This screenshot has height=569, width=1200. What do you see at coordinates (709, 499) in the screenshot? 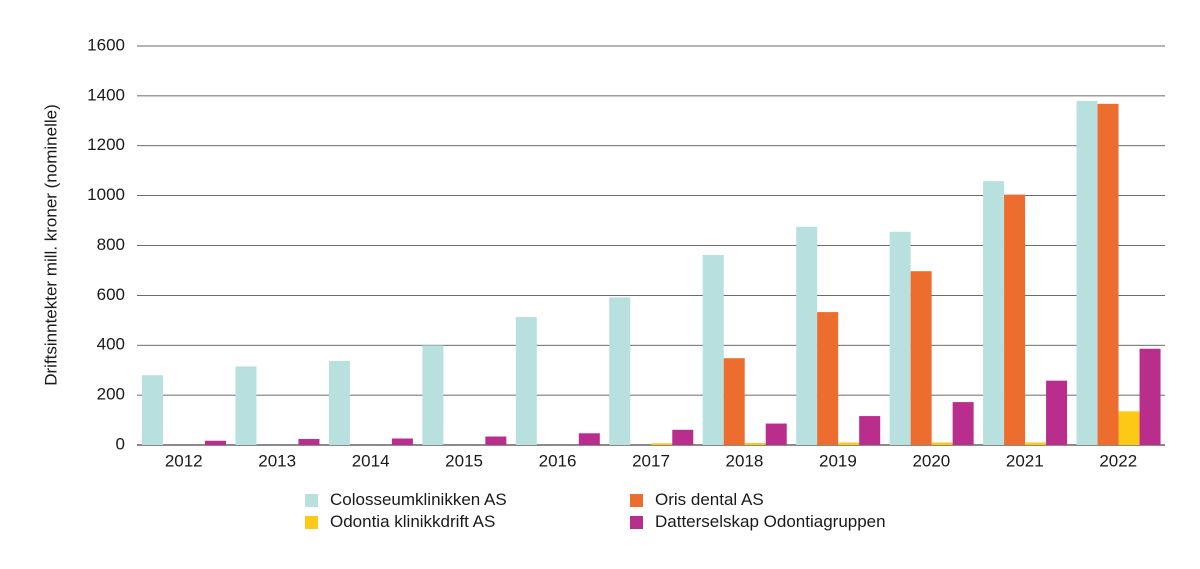
I see `legend-label: Oris dental AS` at bounding box center [709, 499].